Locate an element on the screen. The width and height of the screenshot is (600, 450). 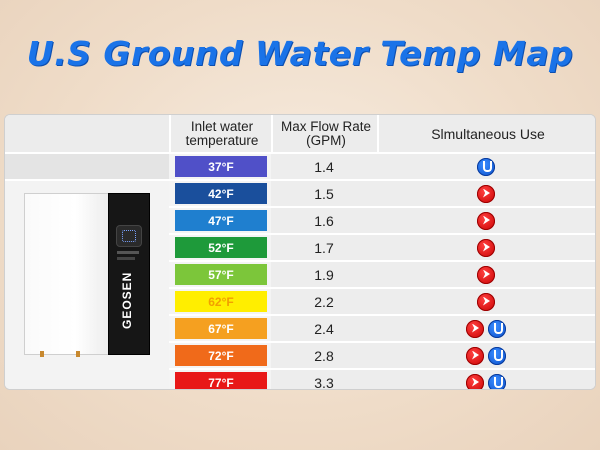
water-heater-image: GEOSEN is located at coordinates (87, 275).